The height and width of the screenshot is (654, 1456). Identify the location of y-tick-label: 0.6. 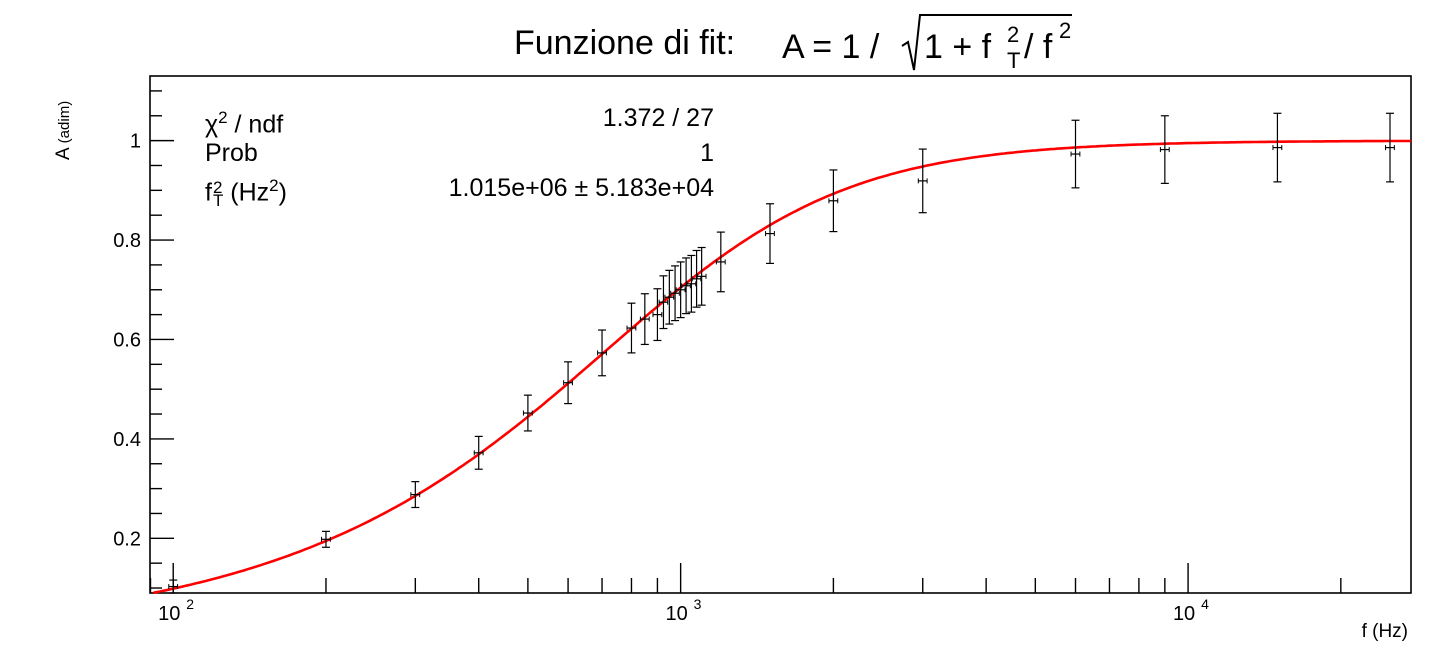
(127, 340).